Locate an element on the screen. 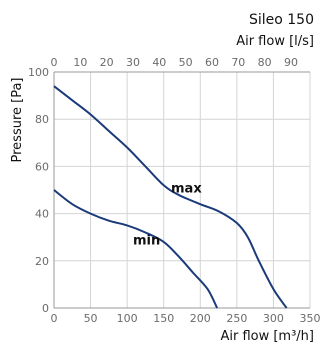 This screenshot has height=343, width=321. x-tick-label: 200 is located at coordinates (200, 318).